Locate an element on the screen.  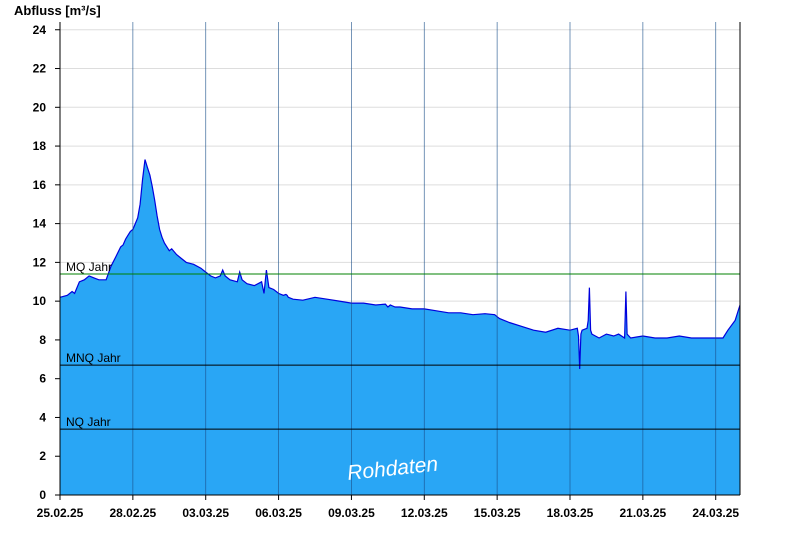
x-tick-label: 12.03.25 is located at coordinates (424, 513).